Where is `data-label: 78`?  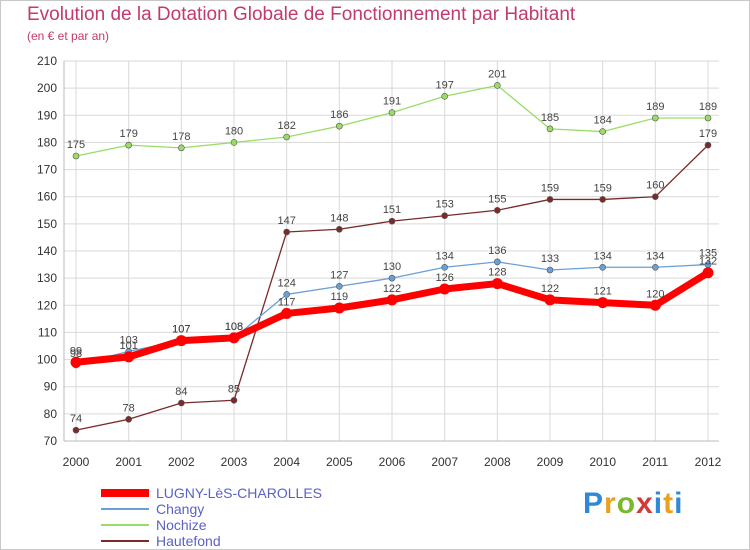
data-label: 78 is located at coordinates (129, 408).